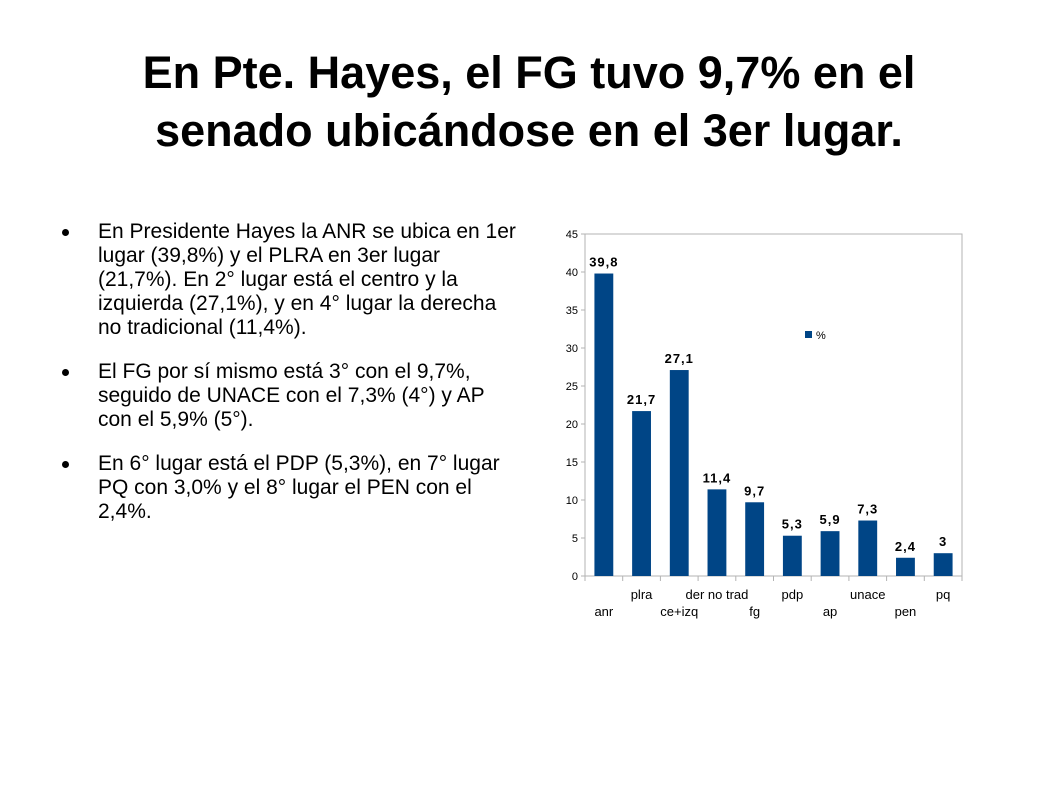 The width and height of the screenshot is (1058, 793). What do you see at coordinates (603, 262) in the screenshot?
I see `data-label: 39,8` at bounding box center [603, 262].